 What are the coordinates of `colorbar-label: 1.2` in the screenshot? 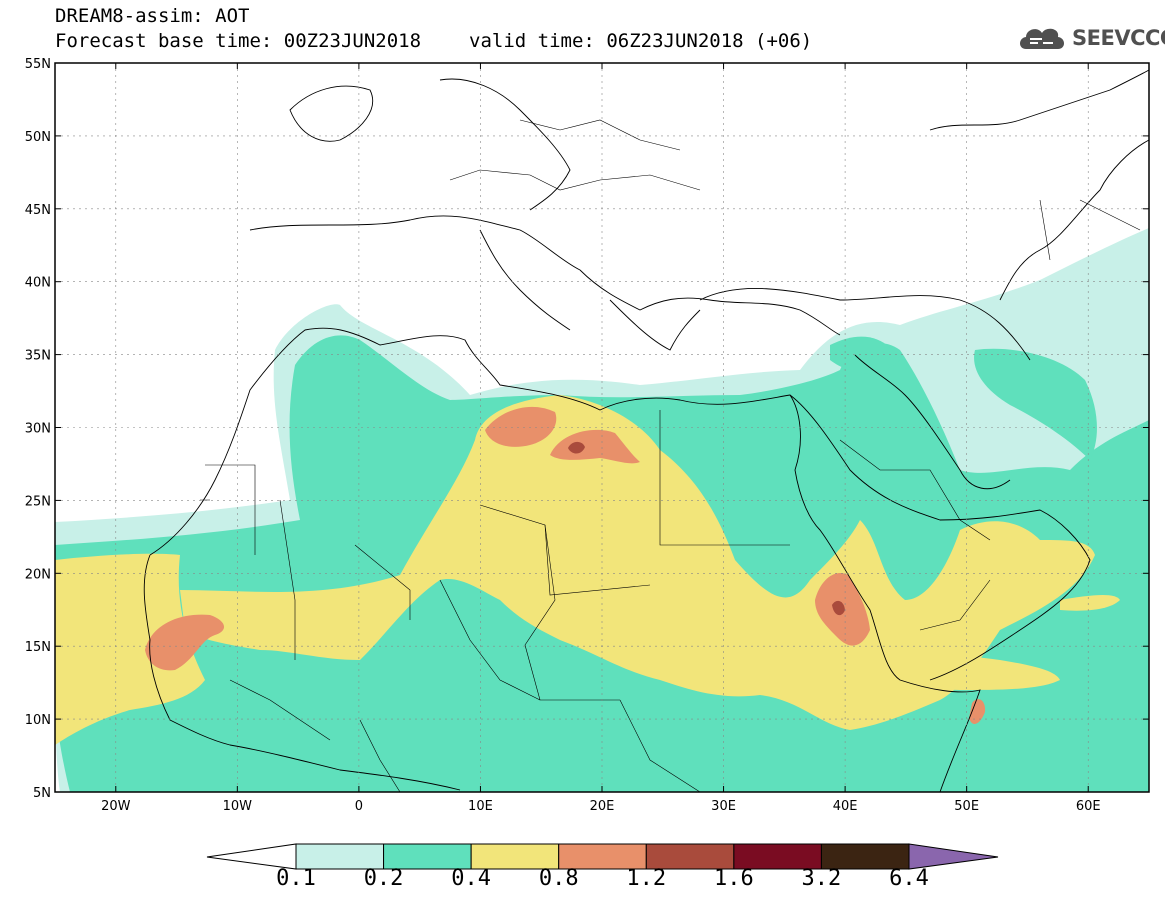 It's located at (646, 878).